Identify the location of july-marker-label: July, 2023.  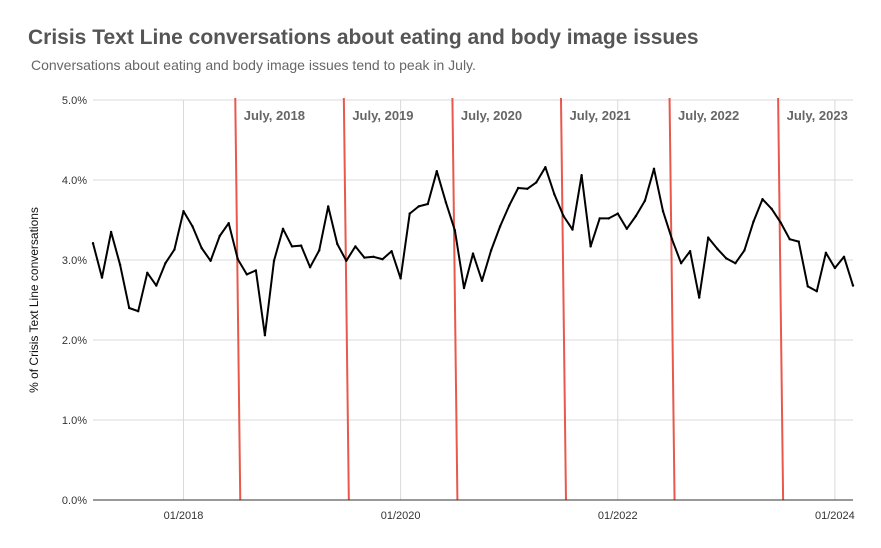
(817, 115).